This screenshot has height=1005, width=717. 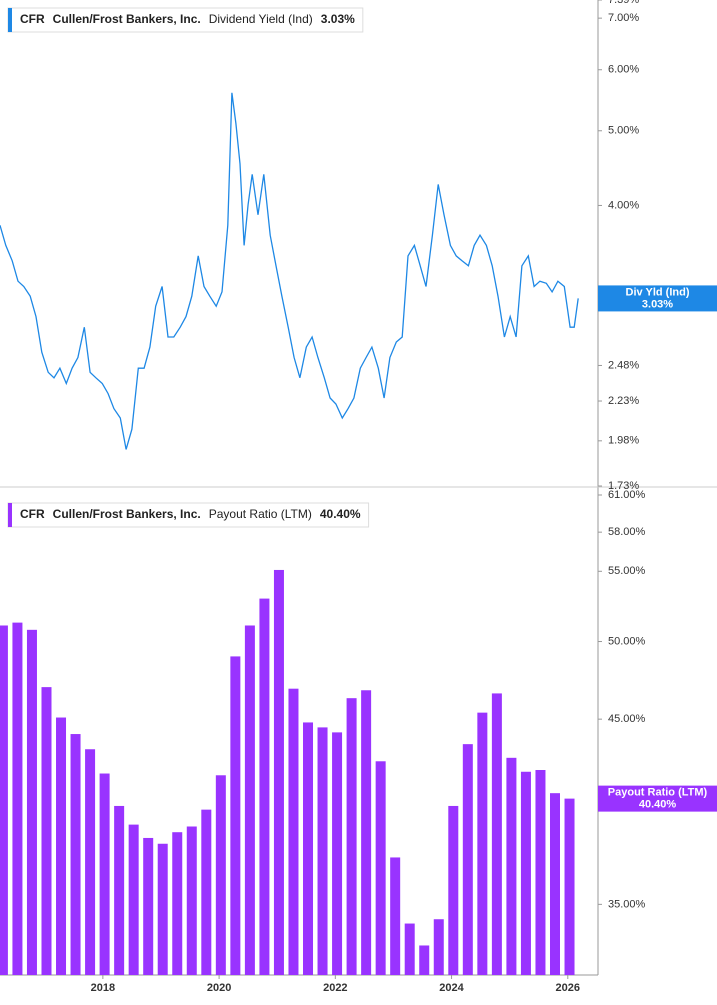 What do you see at coordinates (623, 70) in the screenshot?
I see `y-tick-label: 6.00%` at bounding box center [623, 70].